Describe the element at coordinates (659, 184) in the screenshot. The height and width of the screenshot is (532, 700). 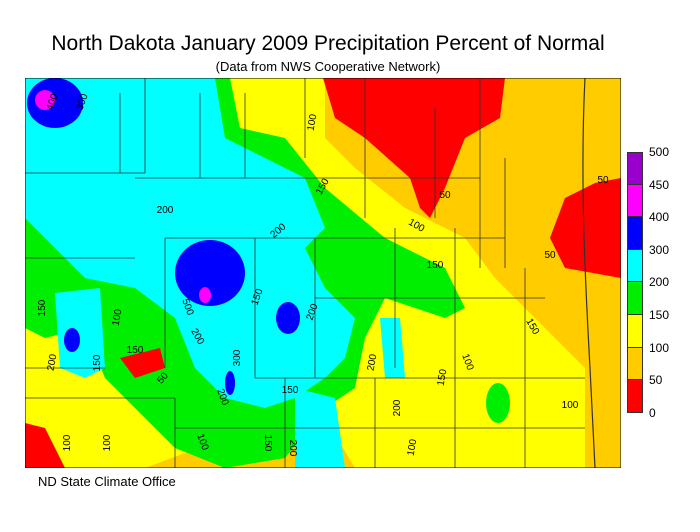
I see `legend-tick-label: 450` at that location.